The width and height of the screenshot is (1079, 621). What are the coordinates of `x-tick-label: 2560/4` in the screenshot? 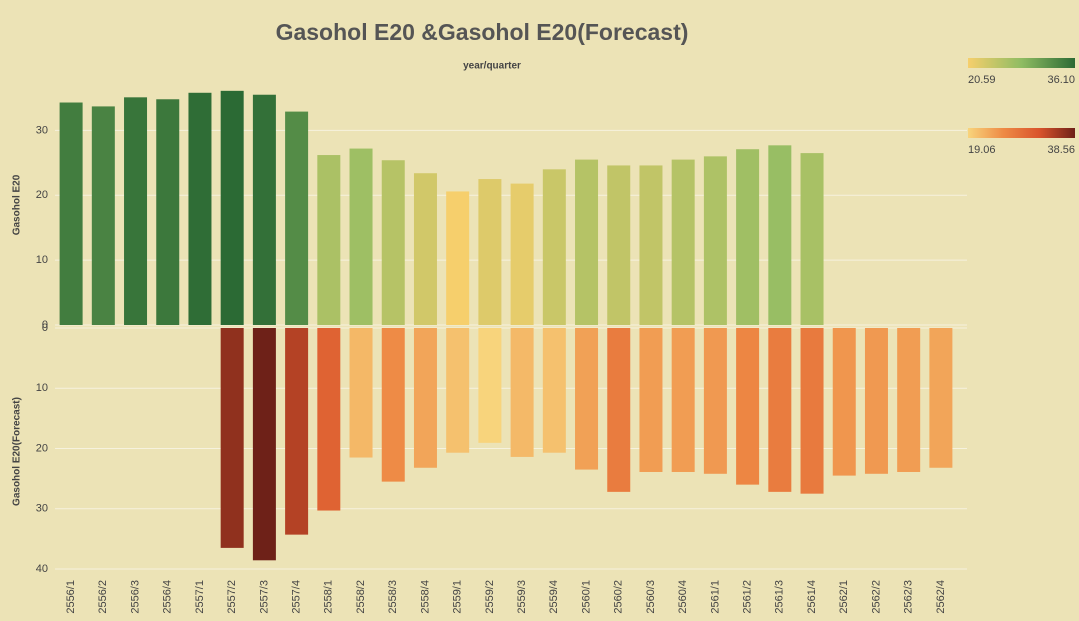 It's located at (683, 597).